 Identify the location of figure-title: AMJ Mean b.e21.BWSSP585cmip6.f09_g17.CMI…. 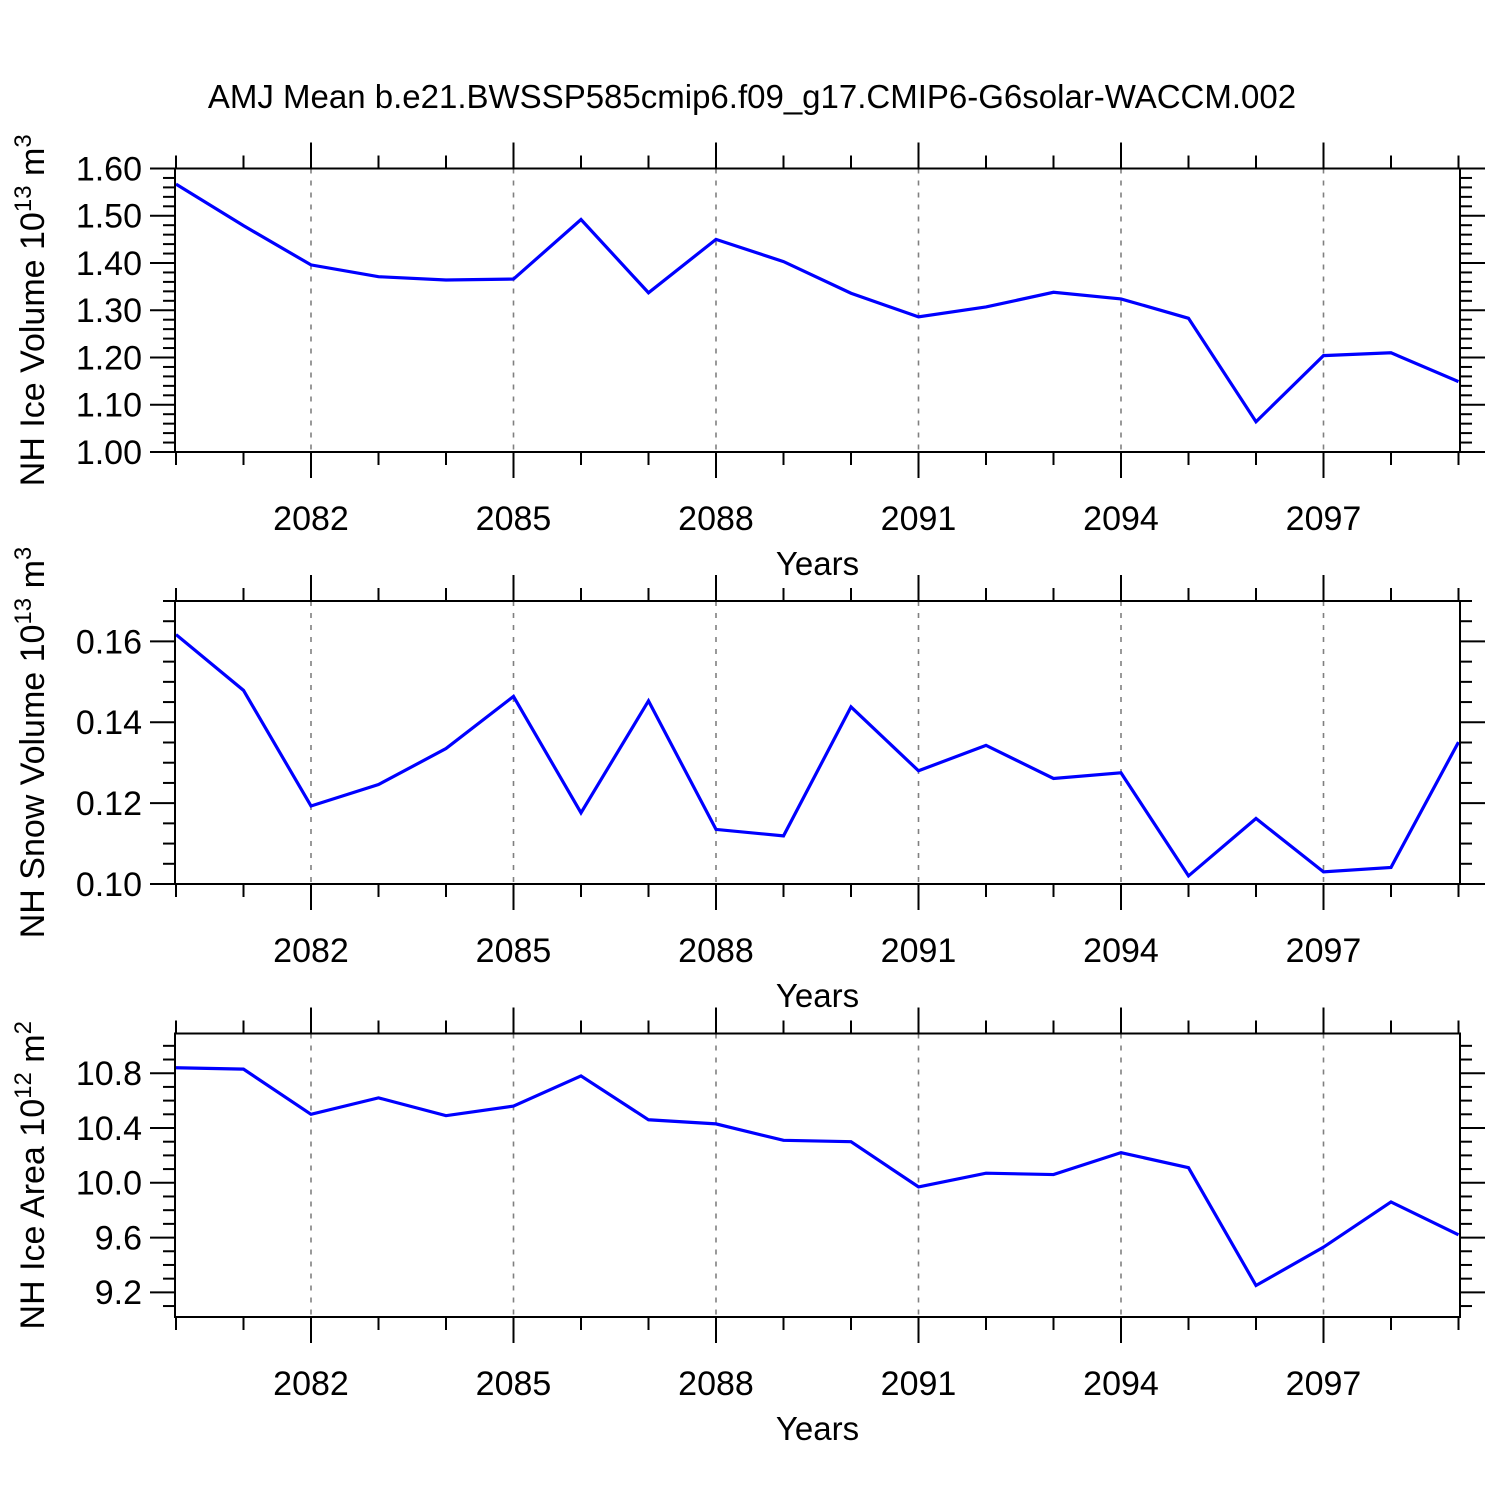
(752, 96).